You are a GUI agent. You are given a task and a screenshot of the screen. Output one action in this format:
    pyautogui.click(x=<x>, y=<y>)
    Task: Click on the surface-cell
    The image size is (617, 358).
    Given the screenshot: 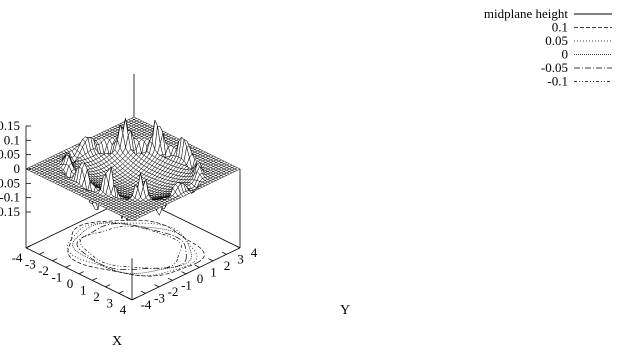 What is the action you would take?
    pyautogui.click(x=132, y=220)
    